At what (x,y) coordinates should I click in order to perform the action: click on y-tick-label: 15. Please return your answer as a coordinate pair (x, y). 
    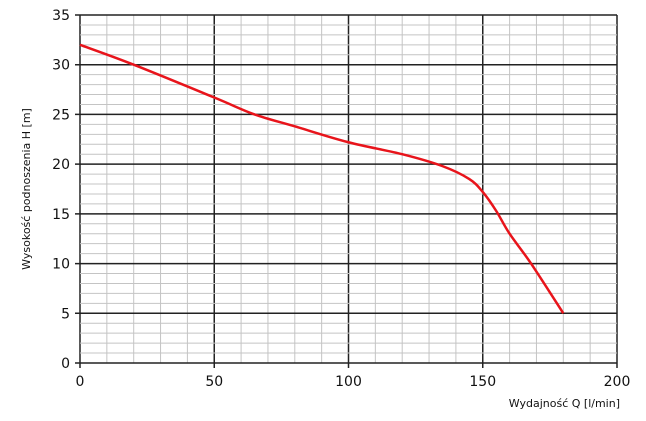
    Looking at the image, I should click on (61, 215).